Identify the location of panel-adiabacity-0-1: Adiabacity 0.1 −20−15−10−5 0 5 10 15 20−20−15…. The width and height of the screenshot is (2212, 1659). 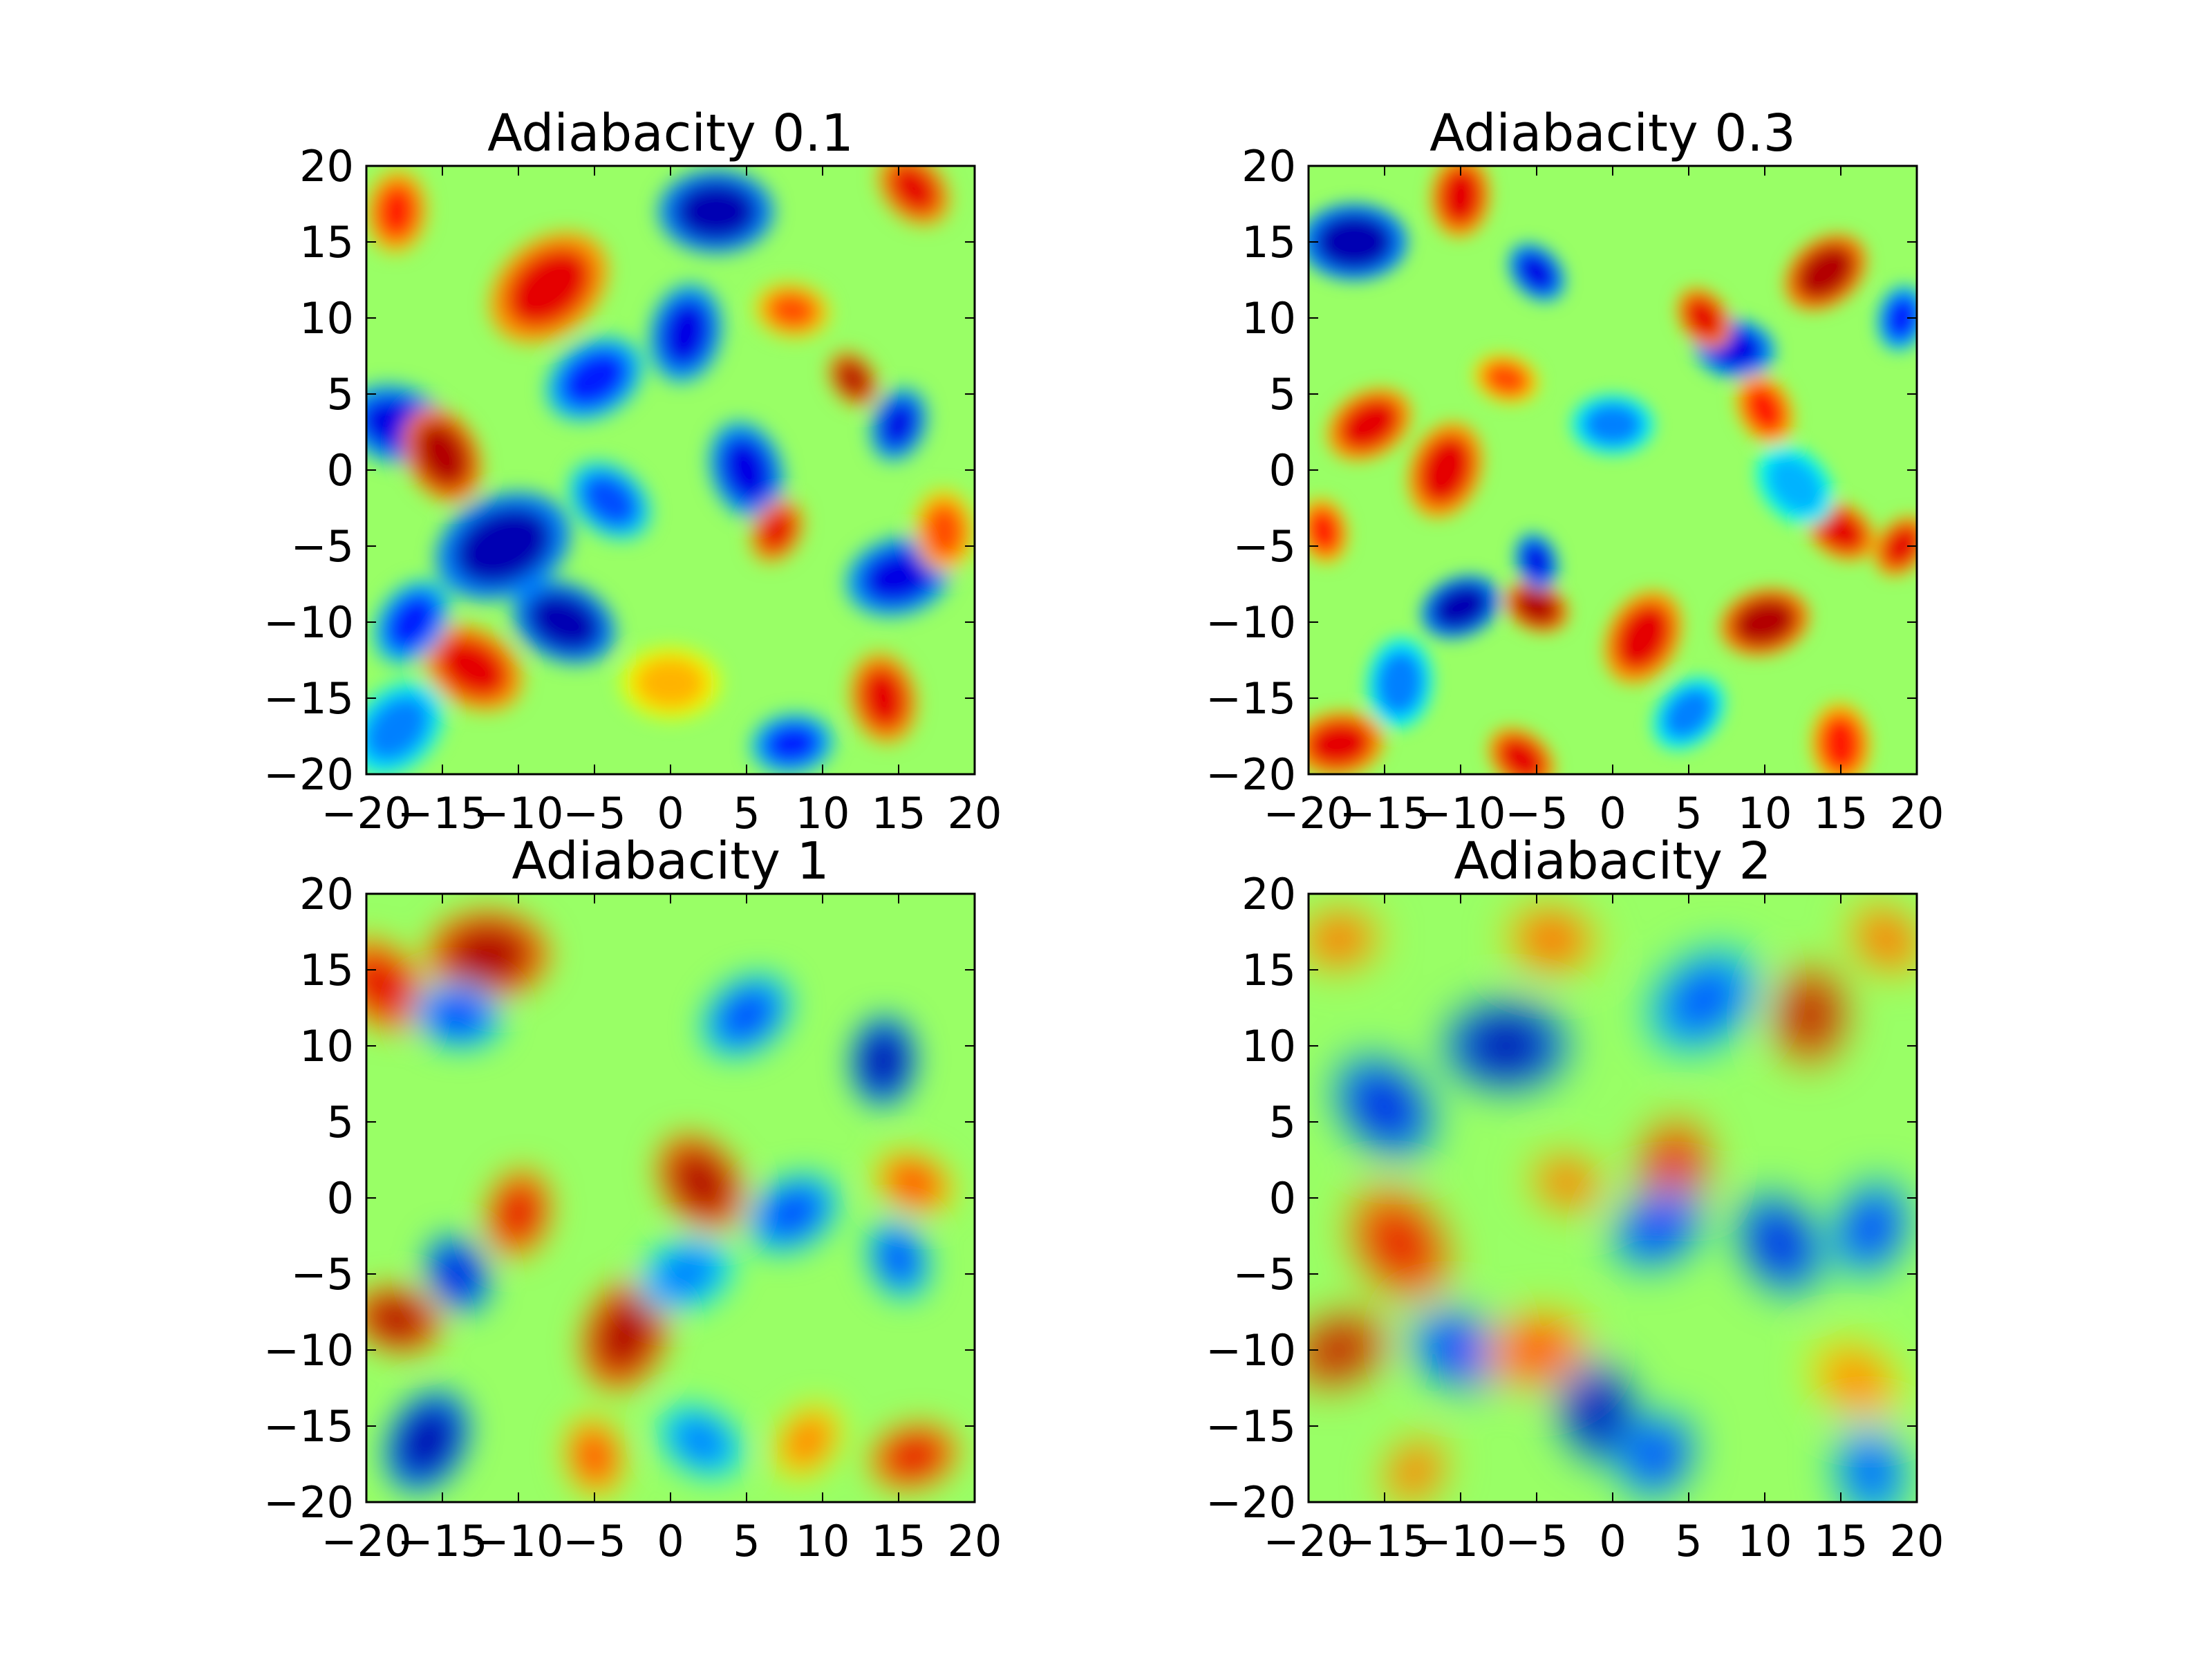
(632, 471).